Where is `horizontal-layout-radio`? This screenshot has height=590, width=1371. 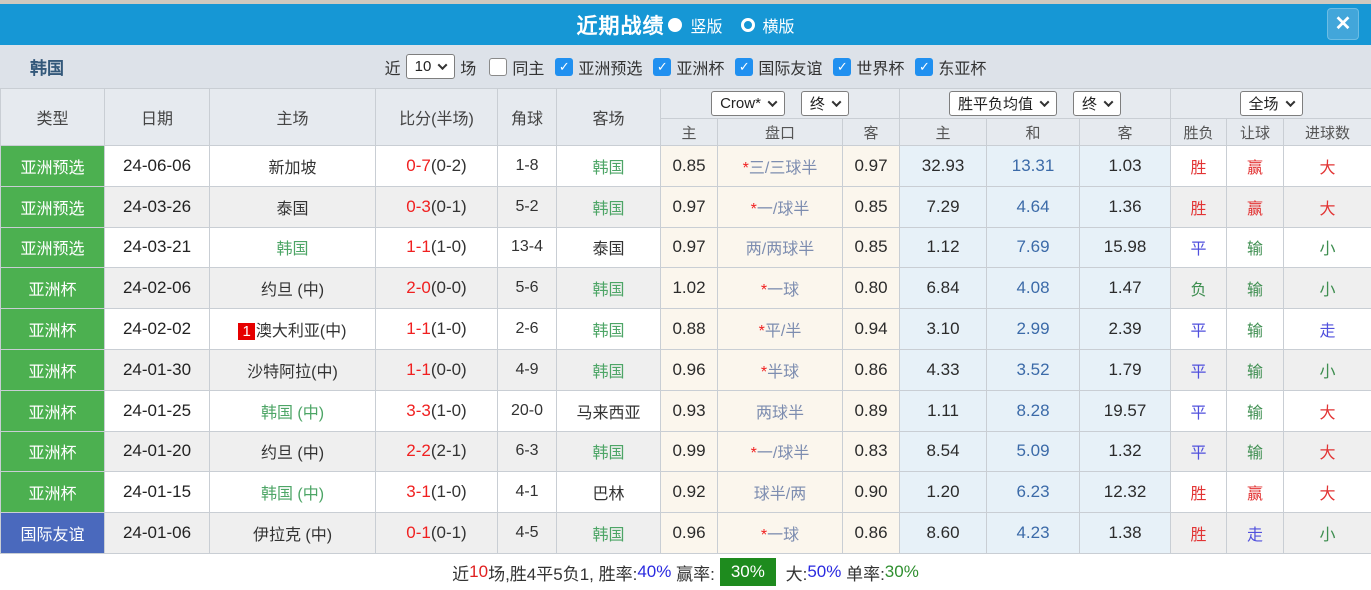
horizontal-layout-radio is located at coordinates (747, 24).